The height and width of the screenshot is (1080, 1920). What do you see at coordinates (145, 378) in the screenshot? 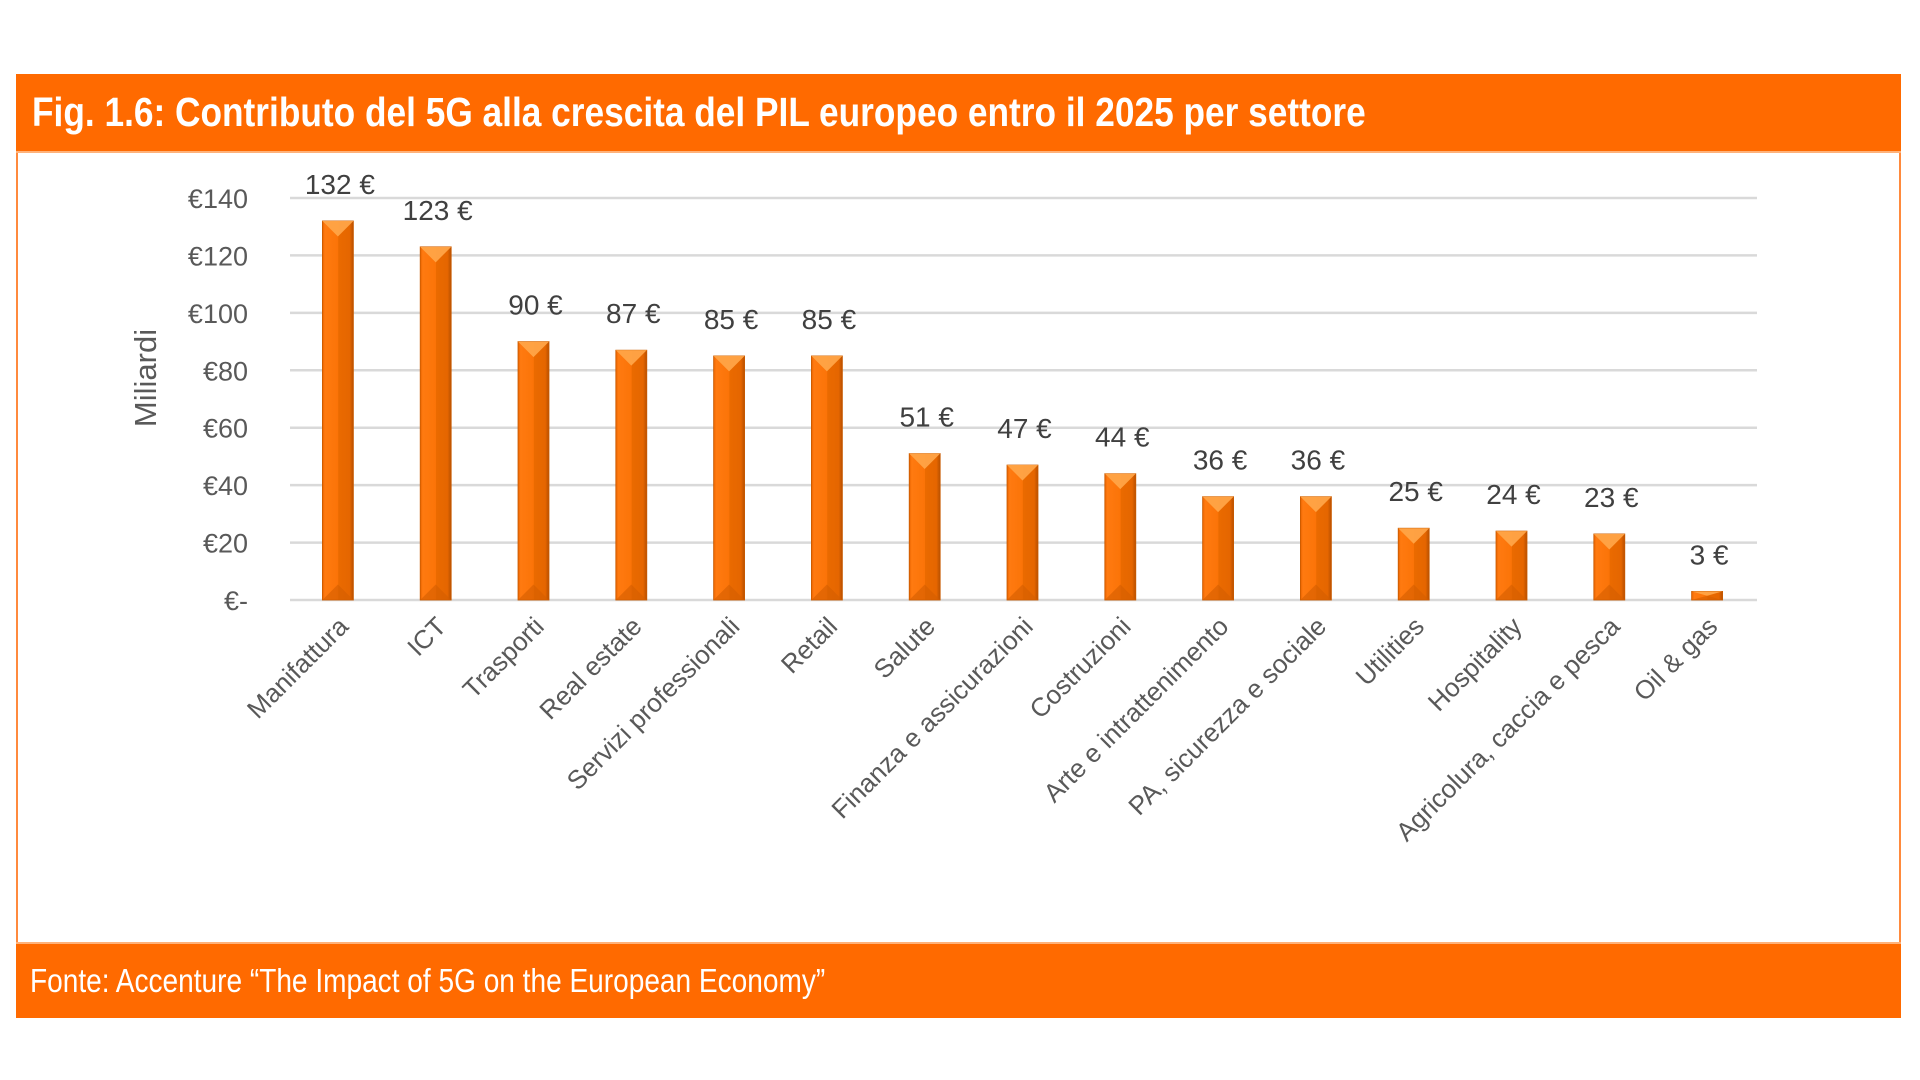
I see `y-axis-title: Miliardi` at bounding box center [145, 378].